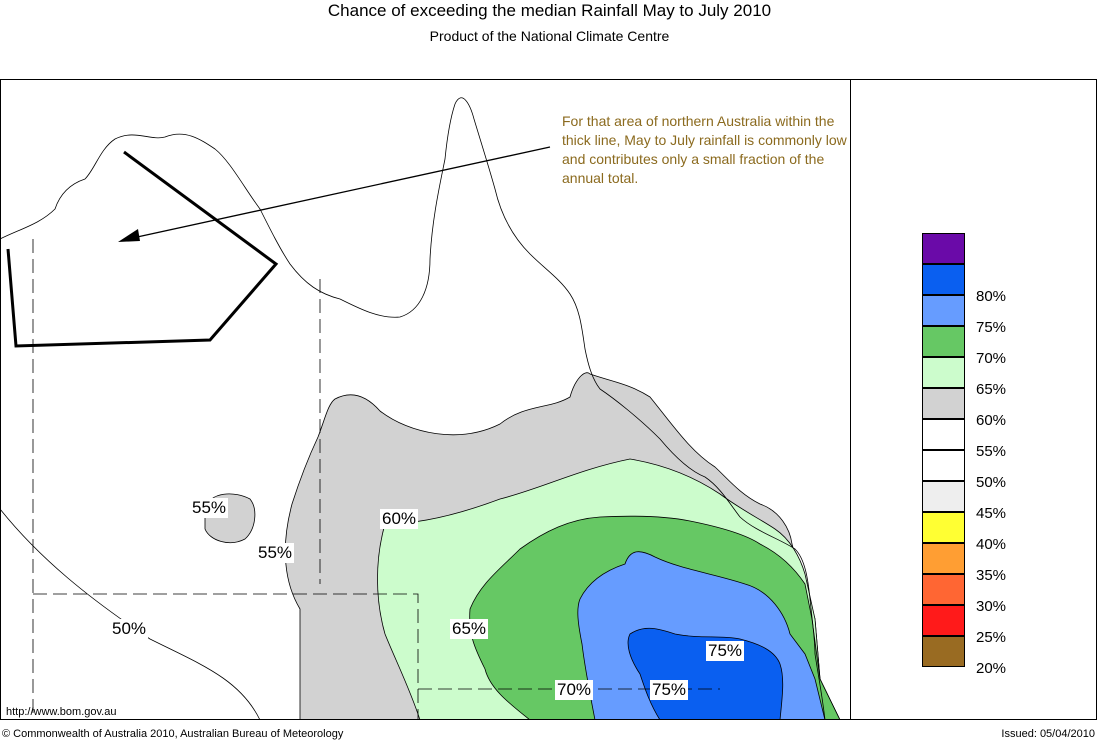  I want to click on legend-label: 30%, so click(991, 606).